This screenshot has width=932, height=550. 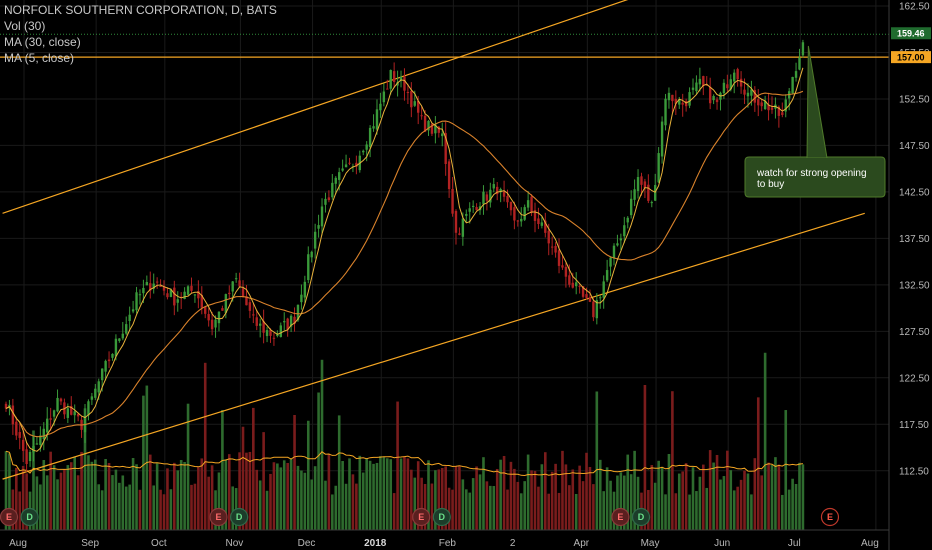 I want to click on ma5-indicator-label: MA (5, close), so click(x=39, y=58).